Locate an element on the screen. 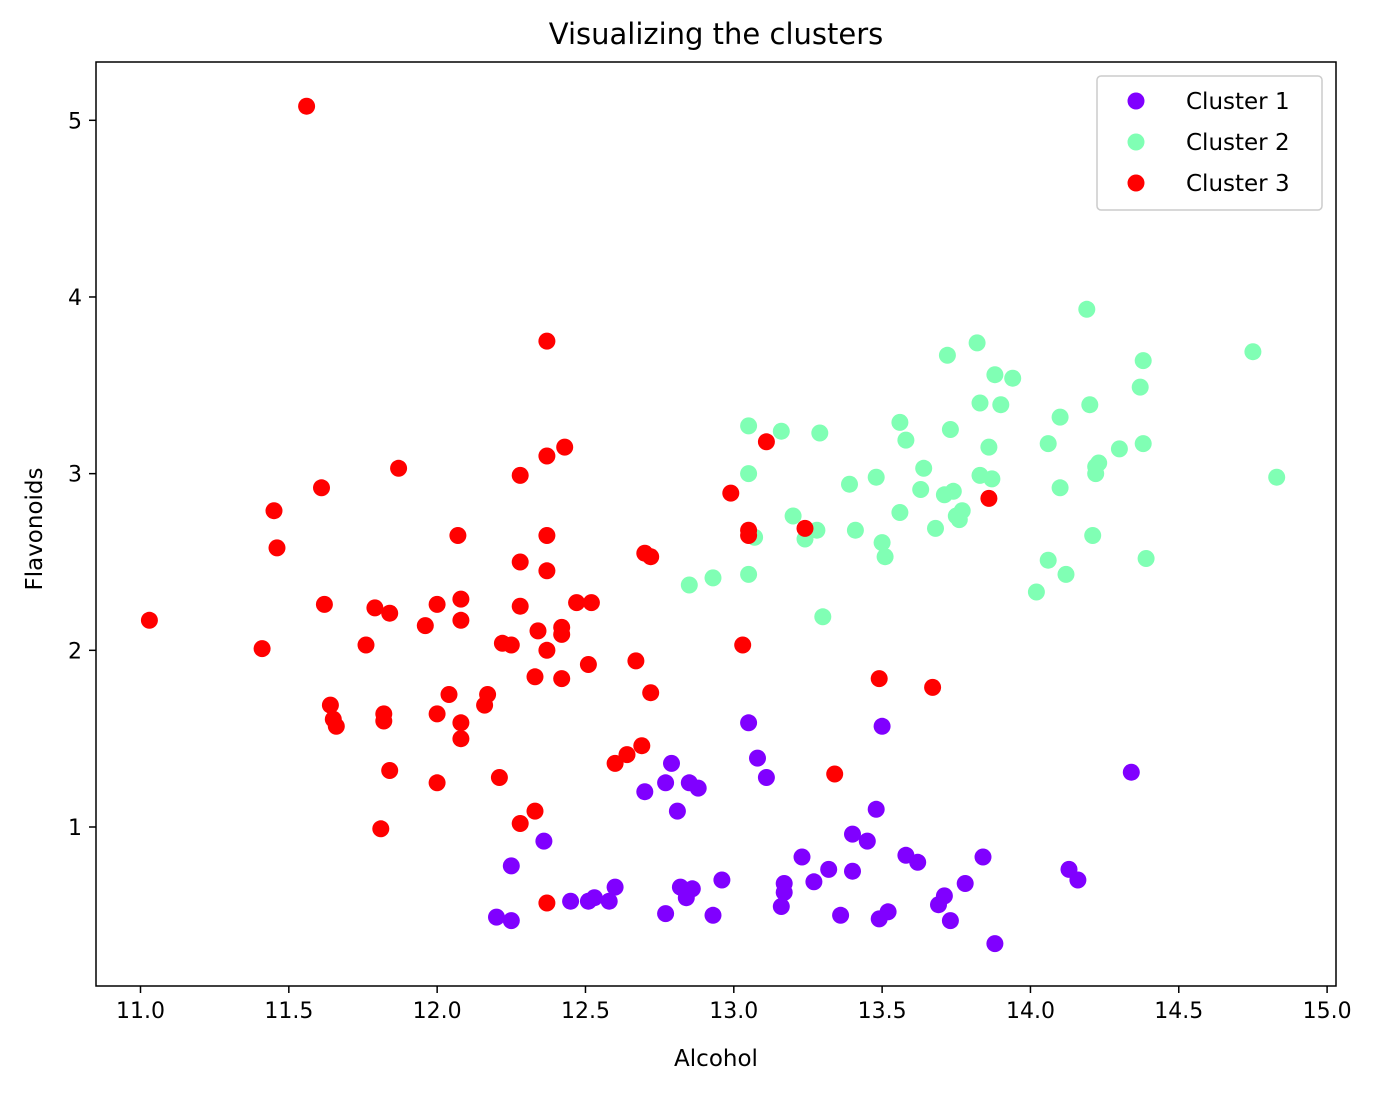  x-tick-label: 11.0 is located at coordinates (140, 1011).